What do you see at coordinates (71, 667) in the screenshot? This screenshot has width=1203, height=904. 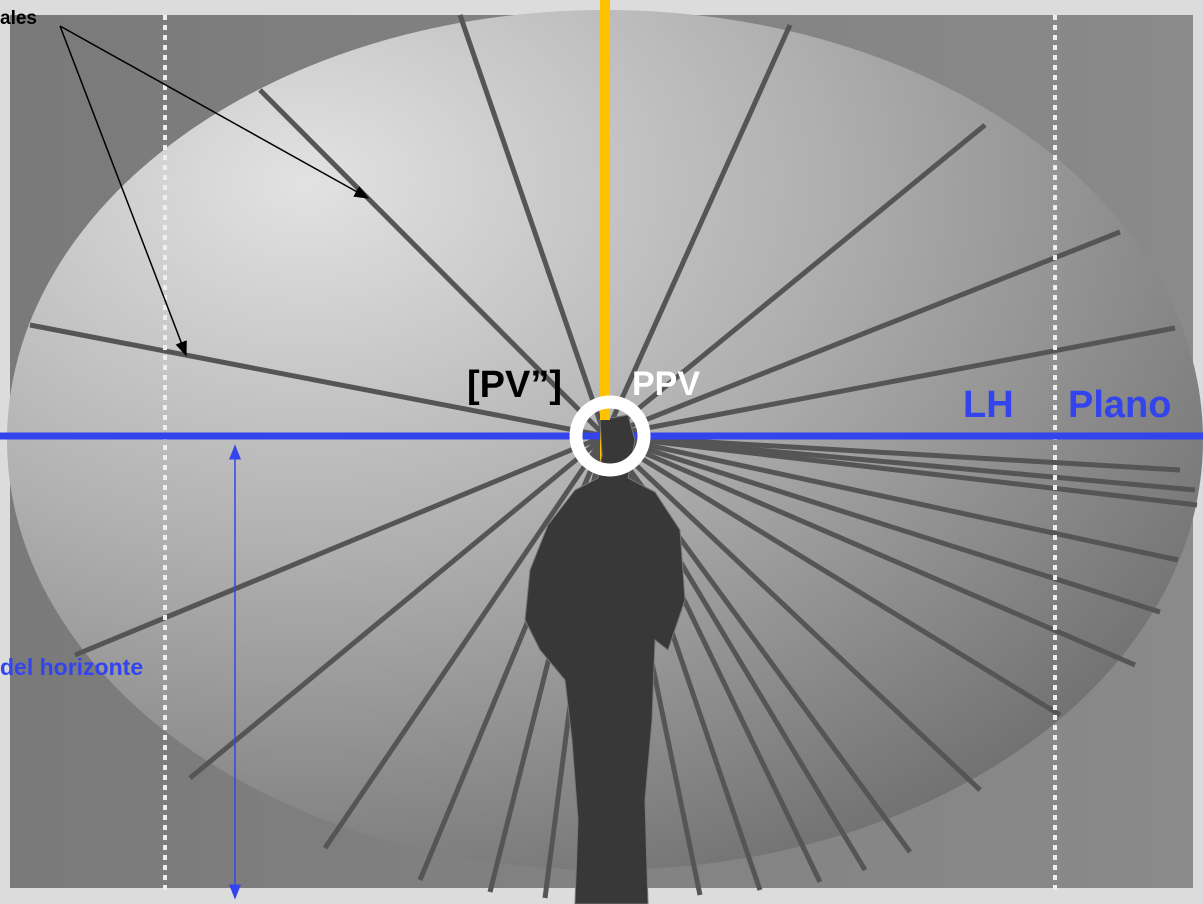 I see `horizon-height-label: del horizonte` at bounding box center [71, 667].